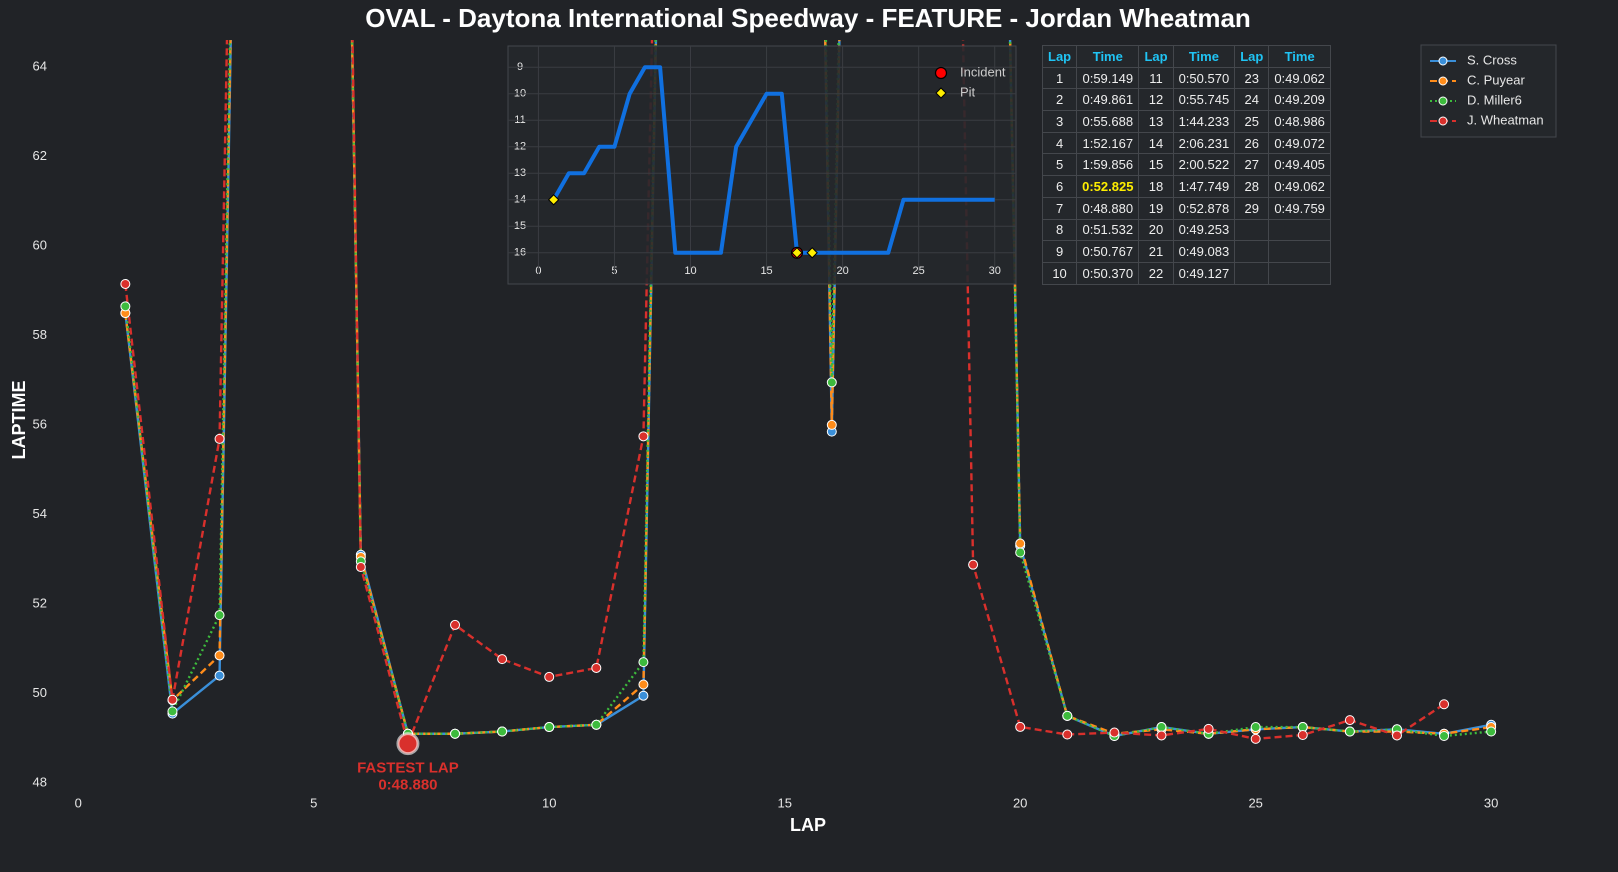  I want to click on y-tick-label: 58, so click(40, 334).